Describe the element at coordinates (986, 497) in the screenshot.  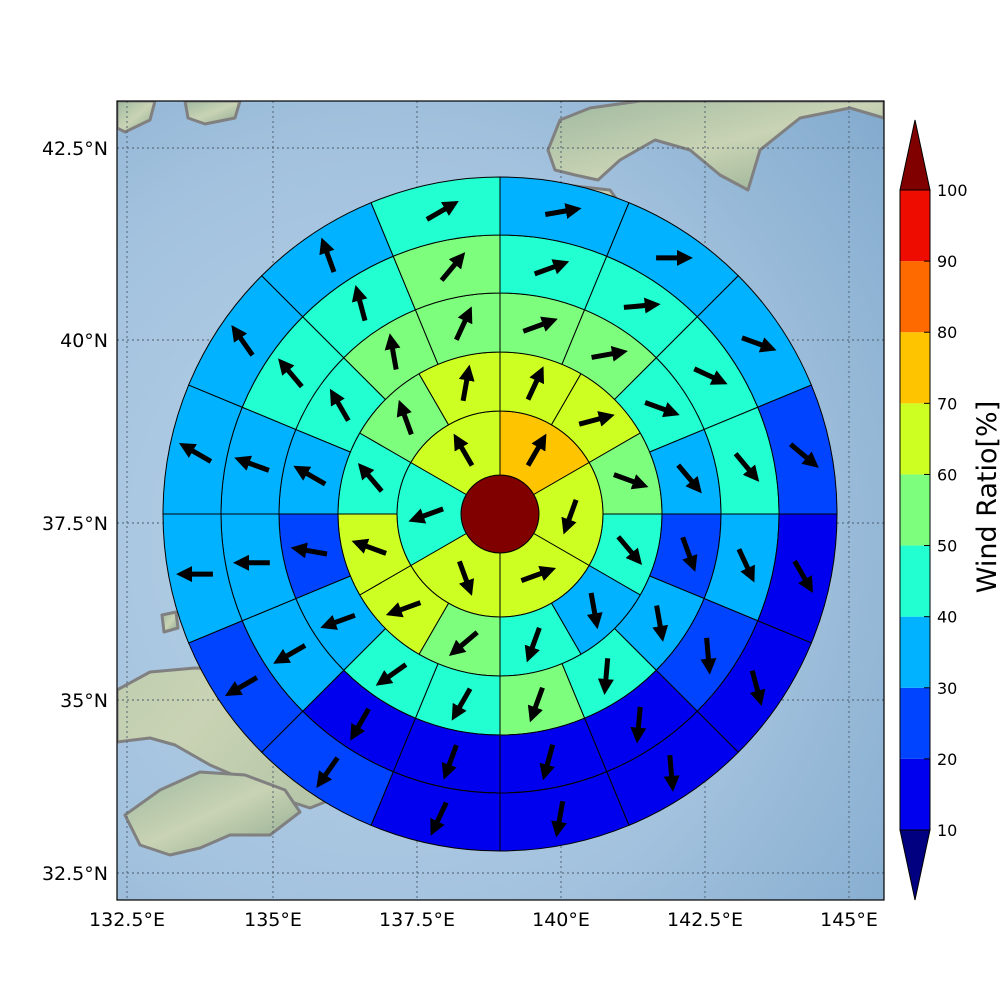
I see `colorbar-label: Wind Ratio[%]` at that location.